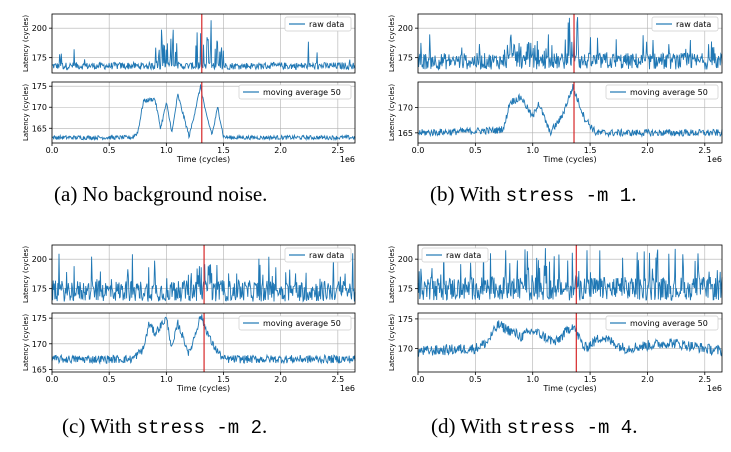 The height and width of the screenshot is (452, 731). What do you see at coordinates (161, 194) in the screenshot?
I see `caption-a: (a) No background noise.` at bounding box center [161, 194].